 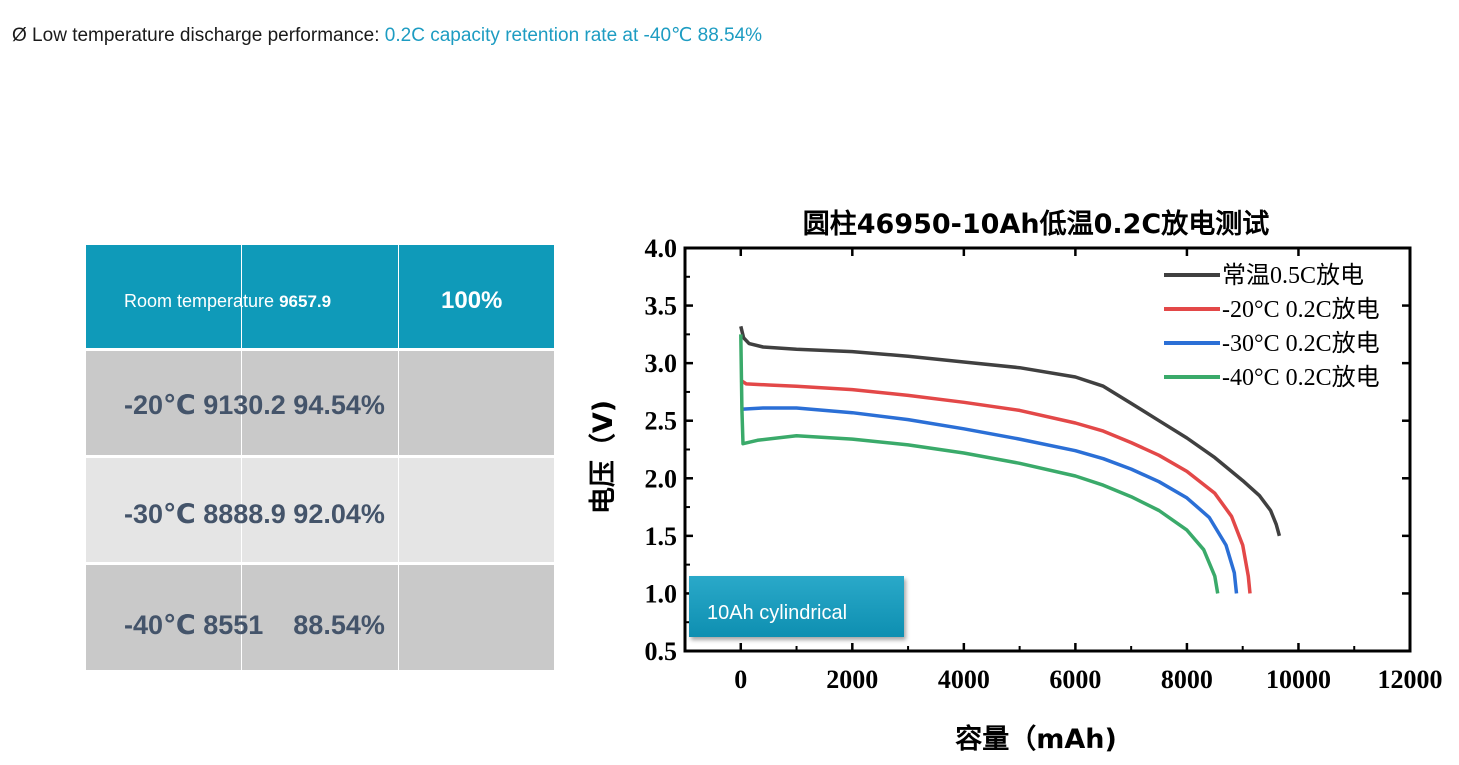 What do you see at coordinates (661, 306) in the screenshot?
I see `y-tick-label: 3.5` at bounding box center [661, 306].